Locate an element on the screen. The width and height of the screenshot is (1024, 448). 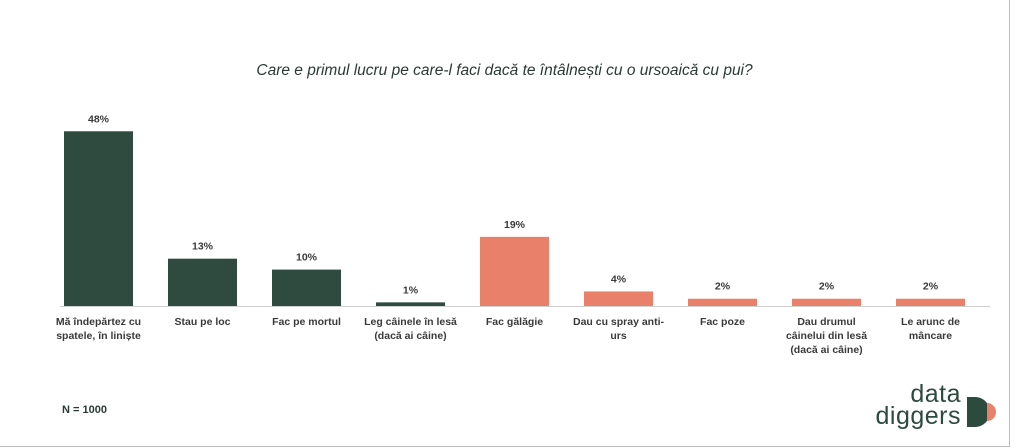
logo-wordmark: data diggers is located at coordinates (918, 405).